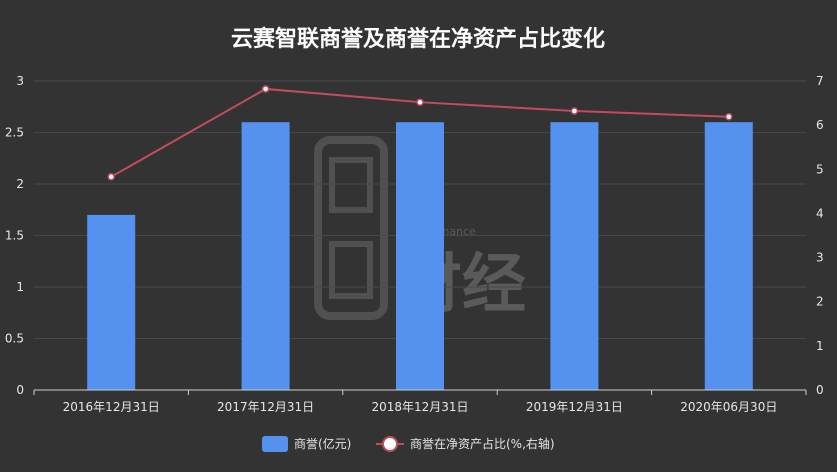 This screenshot has height=472, width=837. I want to click on y-right-tick-label: 6, so click(820, 125).